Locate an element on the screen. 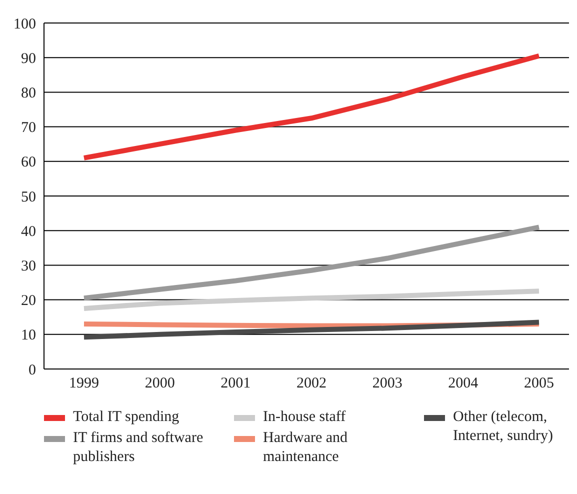  x-tick-label: 2000 is located at coordinates (159, 384).